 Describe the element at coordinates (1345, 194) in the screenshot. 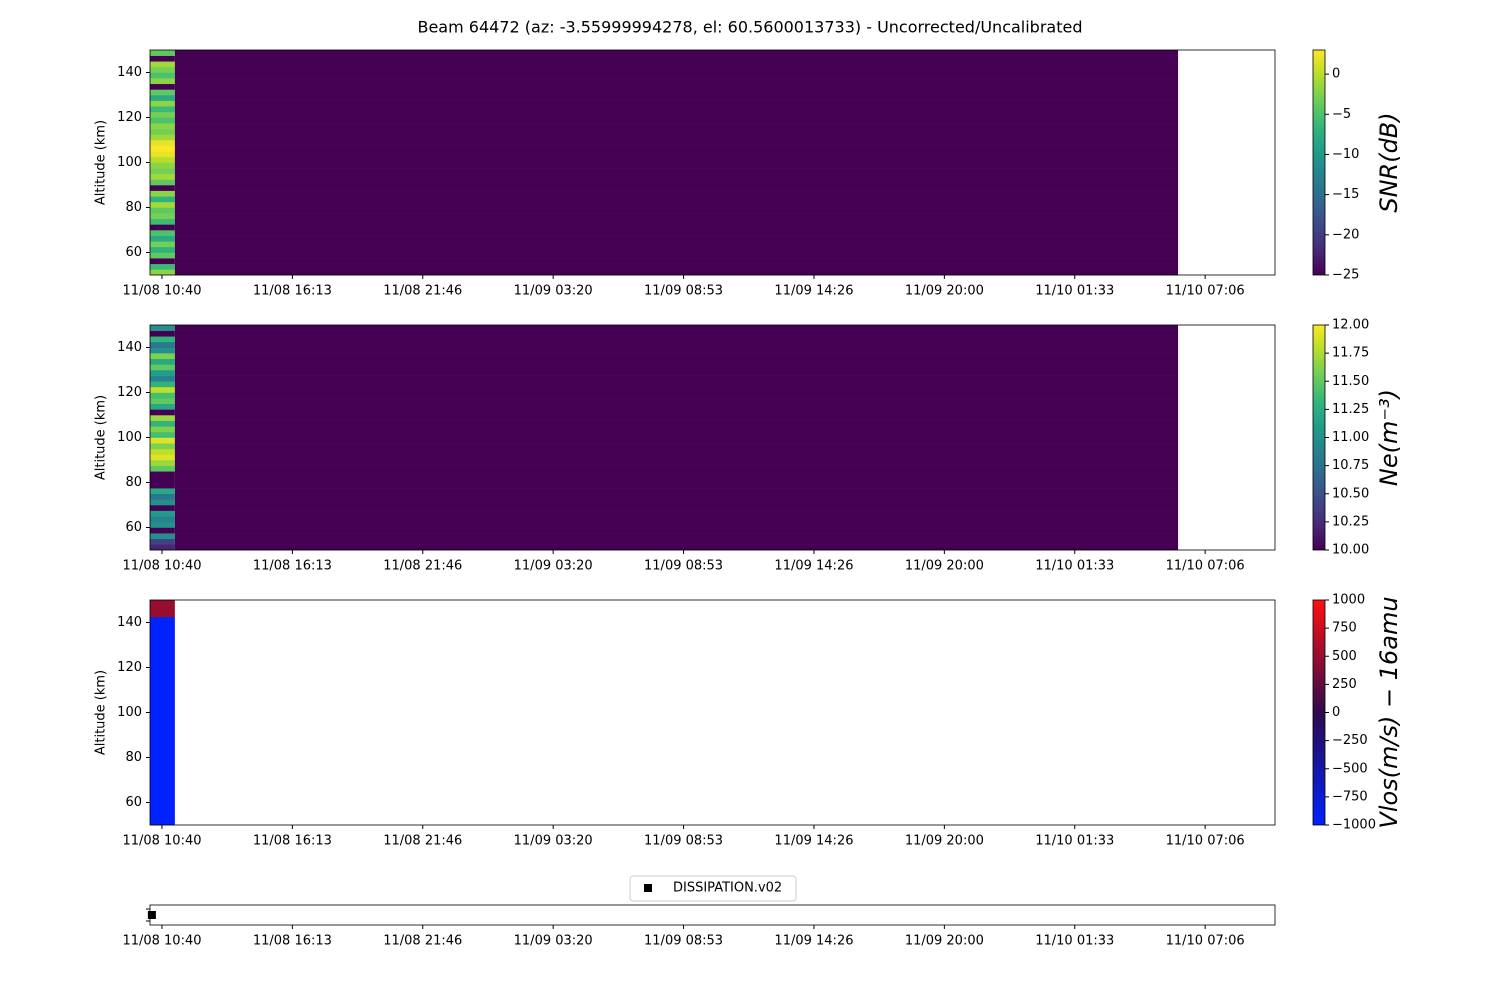

I see `colorbar-tick-label: −15` at that location.